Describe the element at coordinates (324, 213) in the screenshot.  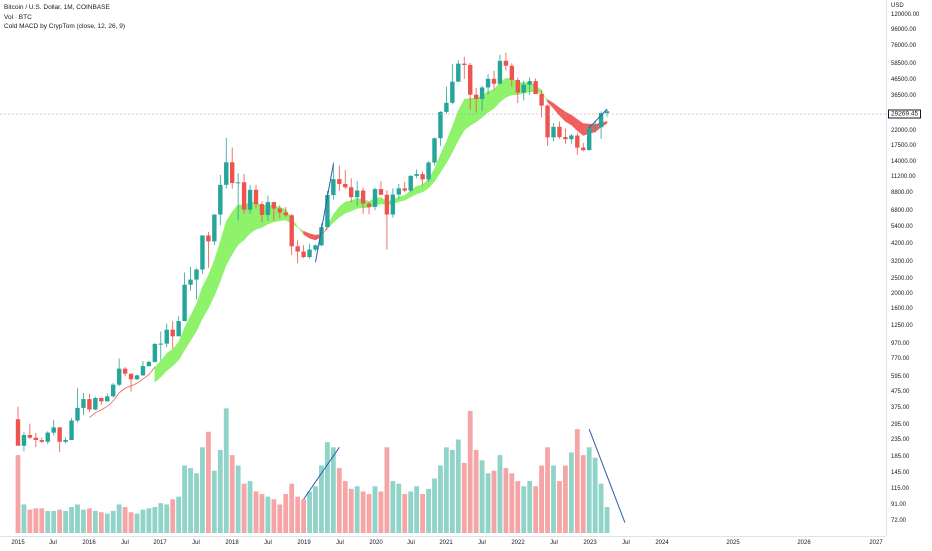
I see `trendline-2019-price` at that location.